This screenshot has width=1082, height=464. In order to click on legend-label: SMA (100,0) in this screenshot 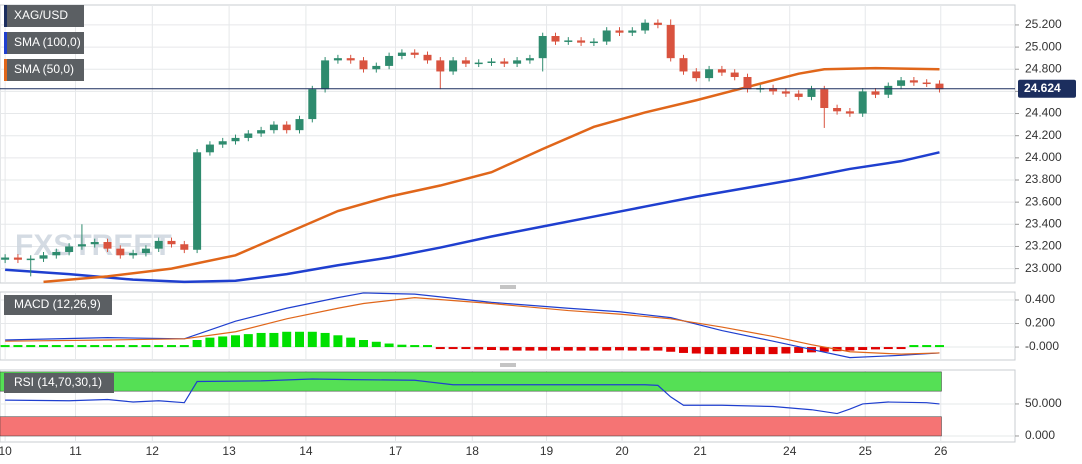, I will do `click(47, 42)`.